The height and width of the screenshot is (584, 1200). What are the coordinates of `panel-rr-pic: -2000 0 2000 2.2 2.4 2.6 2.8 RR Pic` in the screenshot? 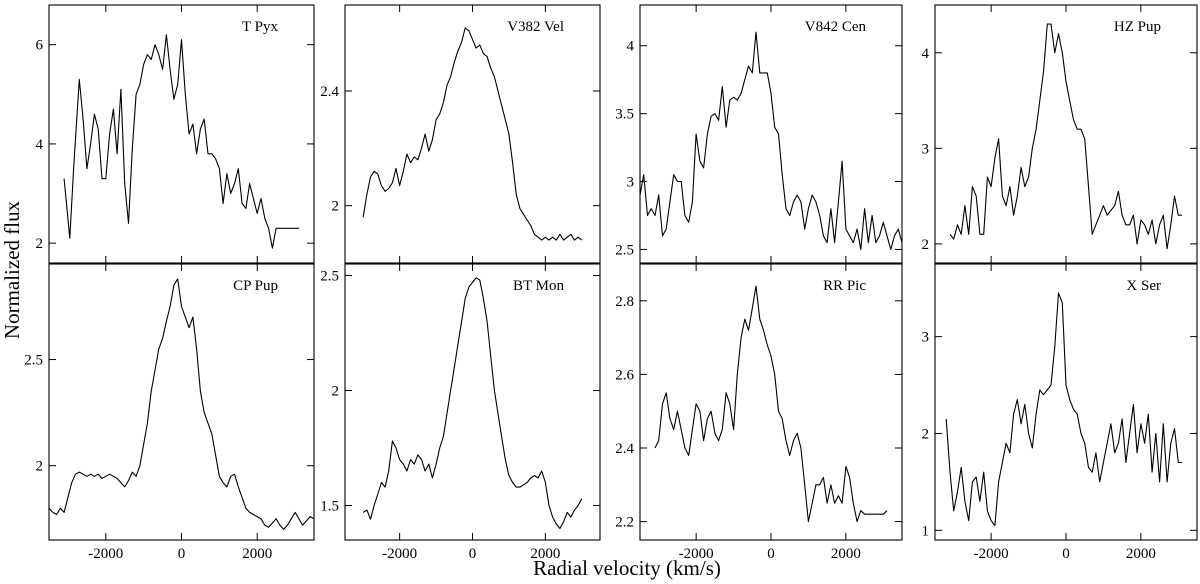 It's located at (759, 412).